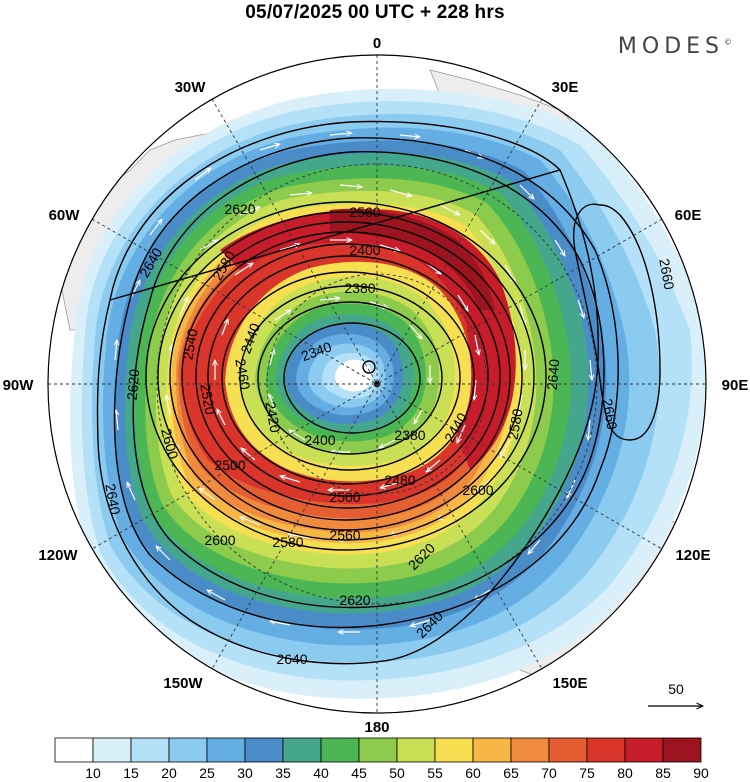  What do you see at coordinates (549, 773) in the screenshot?
I see `colorbar-tick-label: 70` at bounding box center [549, 773].